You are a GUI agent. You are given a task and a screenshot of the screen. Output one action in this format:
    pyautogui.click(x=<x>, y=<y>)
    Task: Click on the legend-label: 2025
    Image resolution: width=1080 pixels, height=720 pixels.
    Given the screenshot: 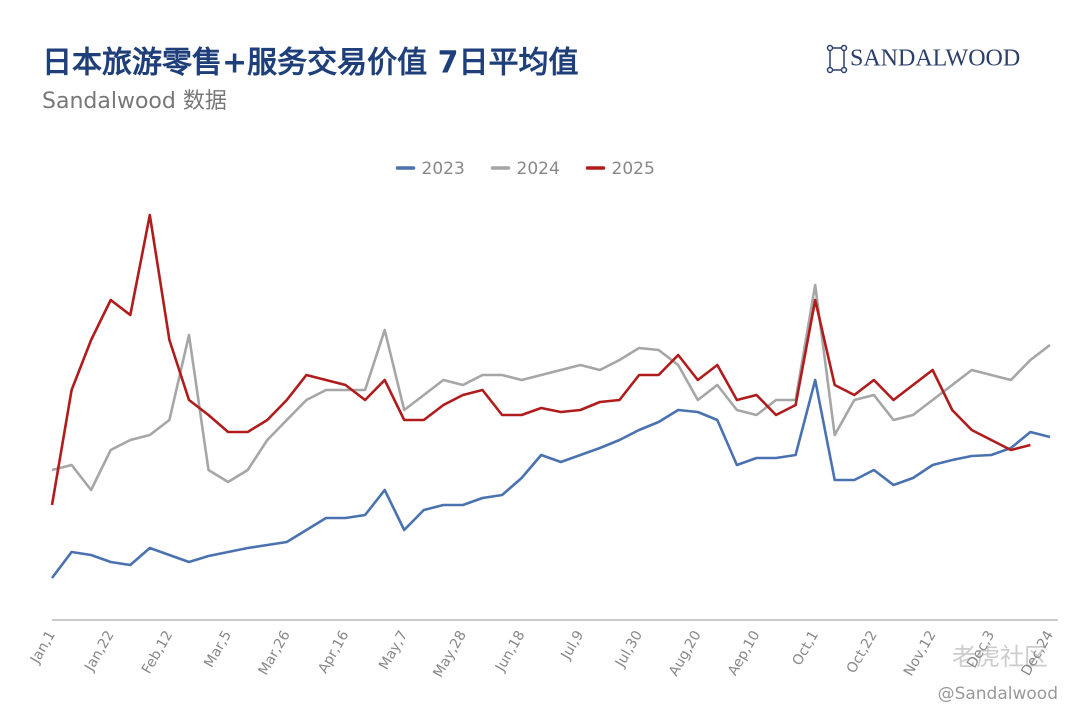 What is the action you would take?
    pyautogui.click(x=633, y=169)
    